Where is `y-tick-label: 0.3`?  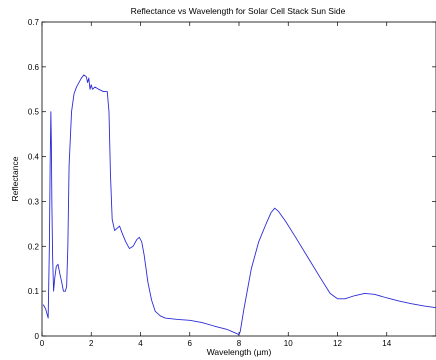 y-tick-label: 0.3 is located at coordinates (34, 201).